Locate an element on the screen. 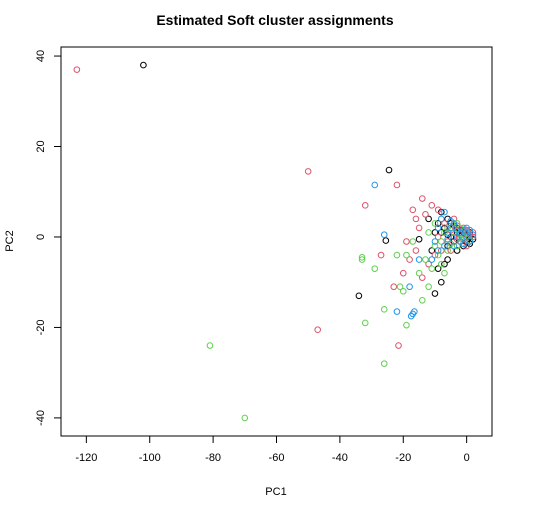 The image size is (545, 512). y-tick-label: -20 is located at coordinates (41, 327).